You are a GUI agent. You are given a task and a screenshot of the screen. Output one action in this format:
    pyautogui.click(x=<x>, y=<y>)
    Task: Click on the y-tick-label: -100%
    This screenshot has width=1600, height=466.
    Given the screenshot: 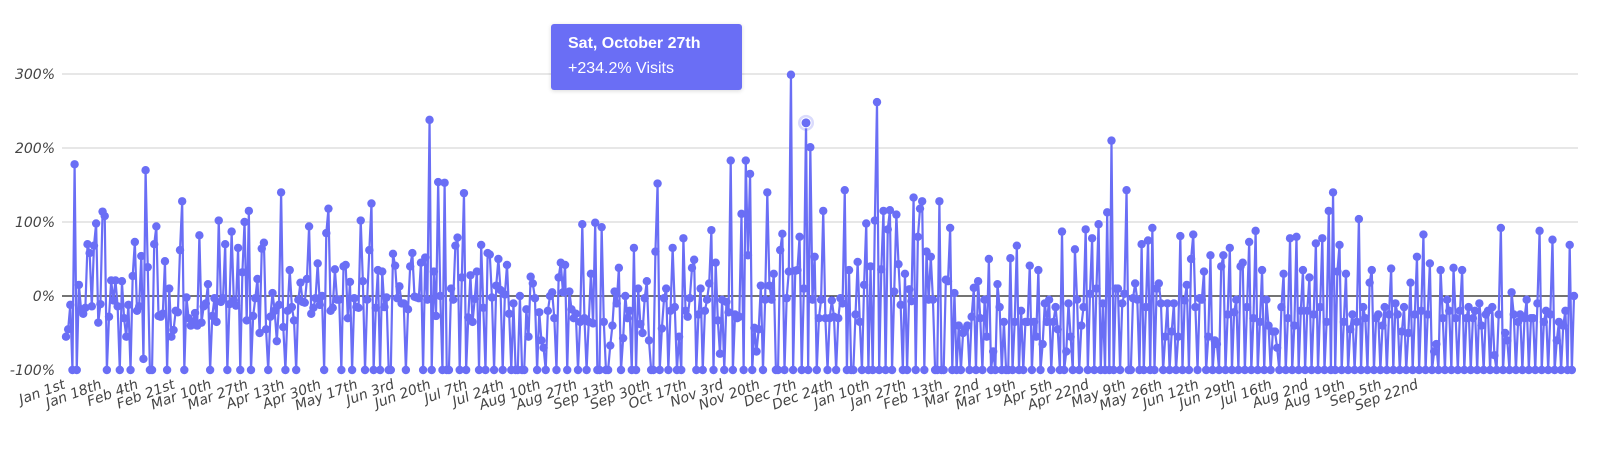 What is the action you would take?
    pyautogui.click(x=32, y=371)
    